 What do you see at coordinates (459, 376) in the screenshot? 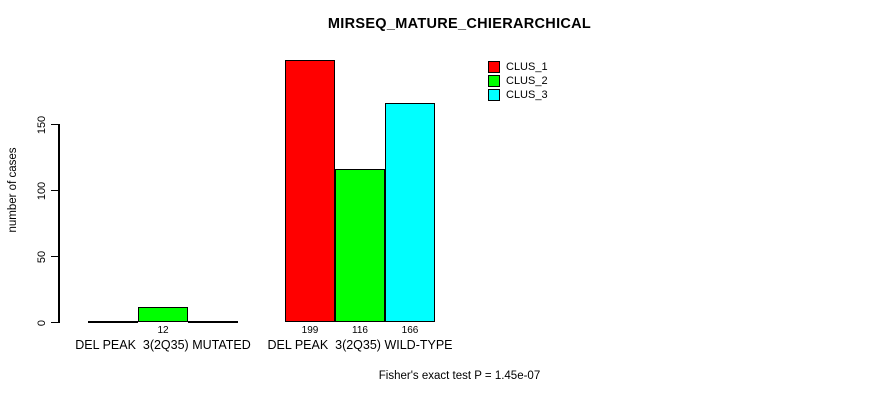
I see `fisher-test-annotation: Fisher's exact test P = 1.45e-07` at bounding box center [459, 376].